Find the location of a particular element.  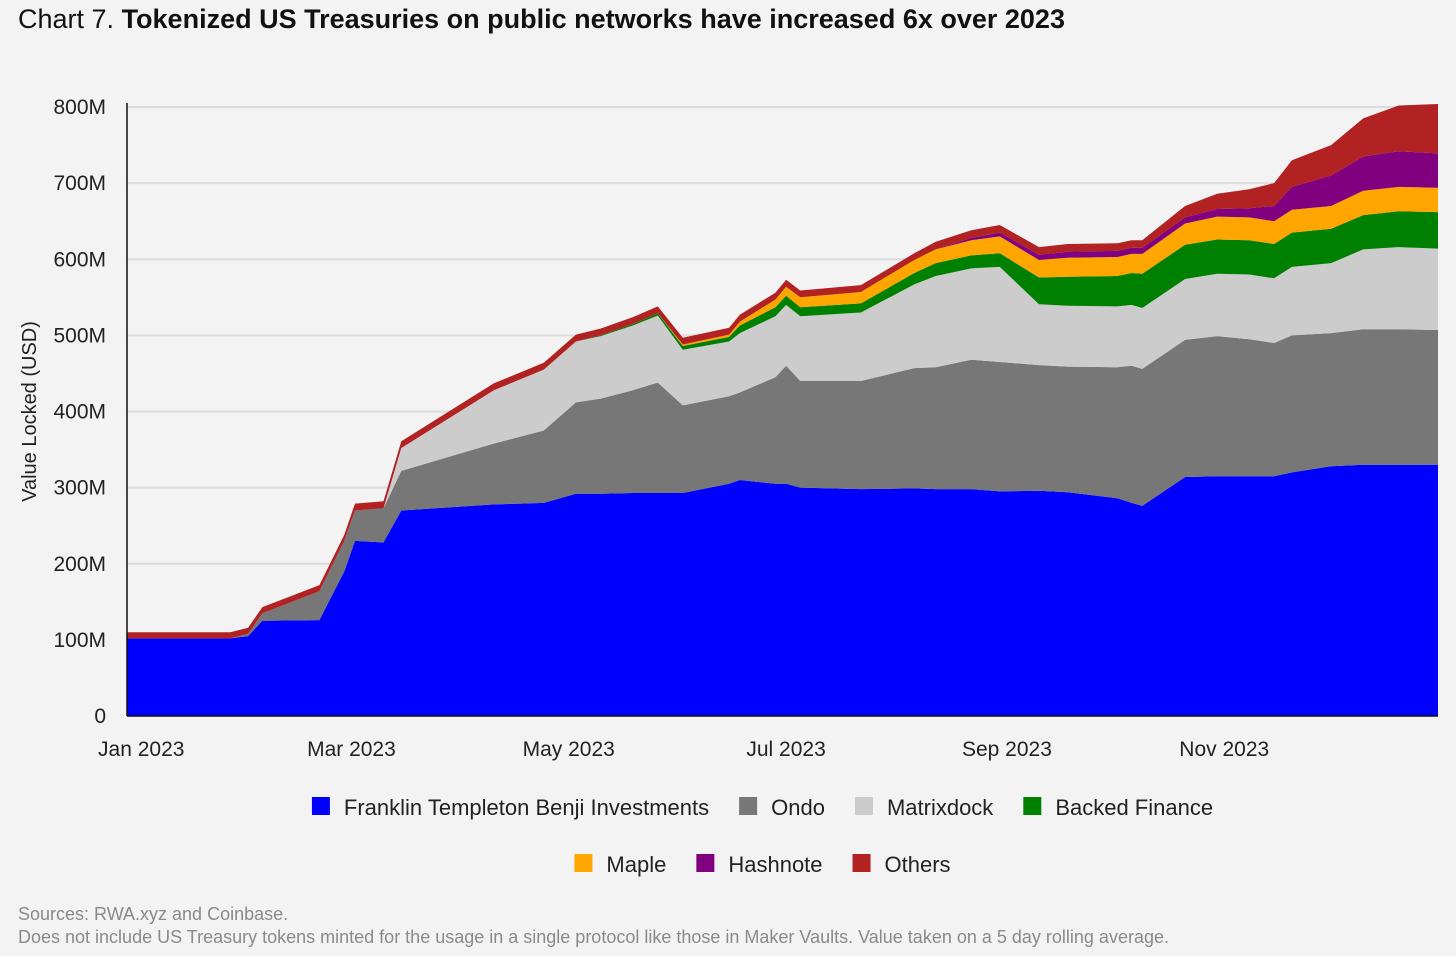

legend-label: Franklin Templeton Benji Investments is located at coordinates (526, 807).